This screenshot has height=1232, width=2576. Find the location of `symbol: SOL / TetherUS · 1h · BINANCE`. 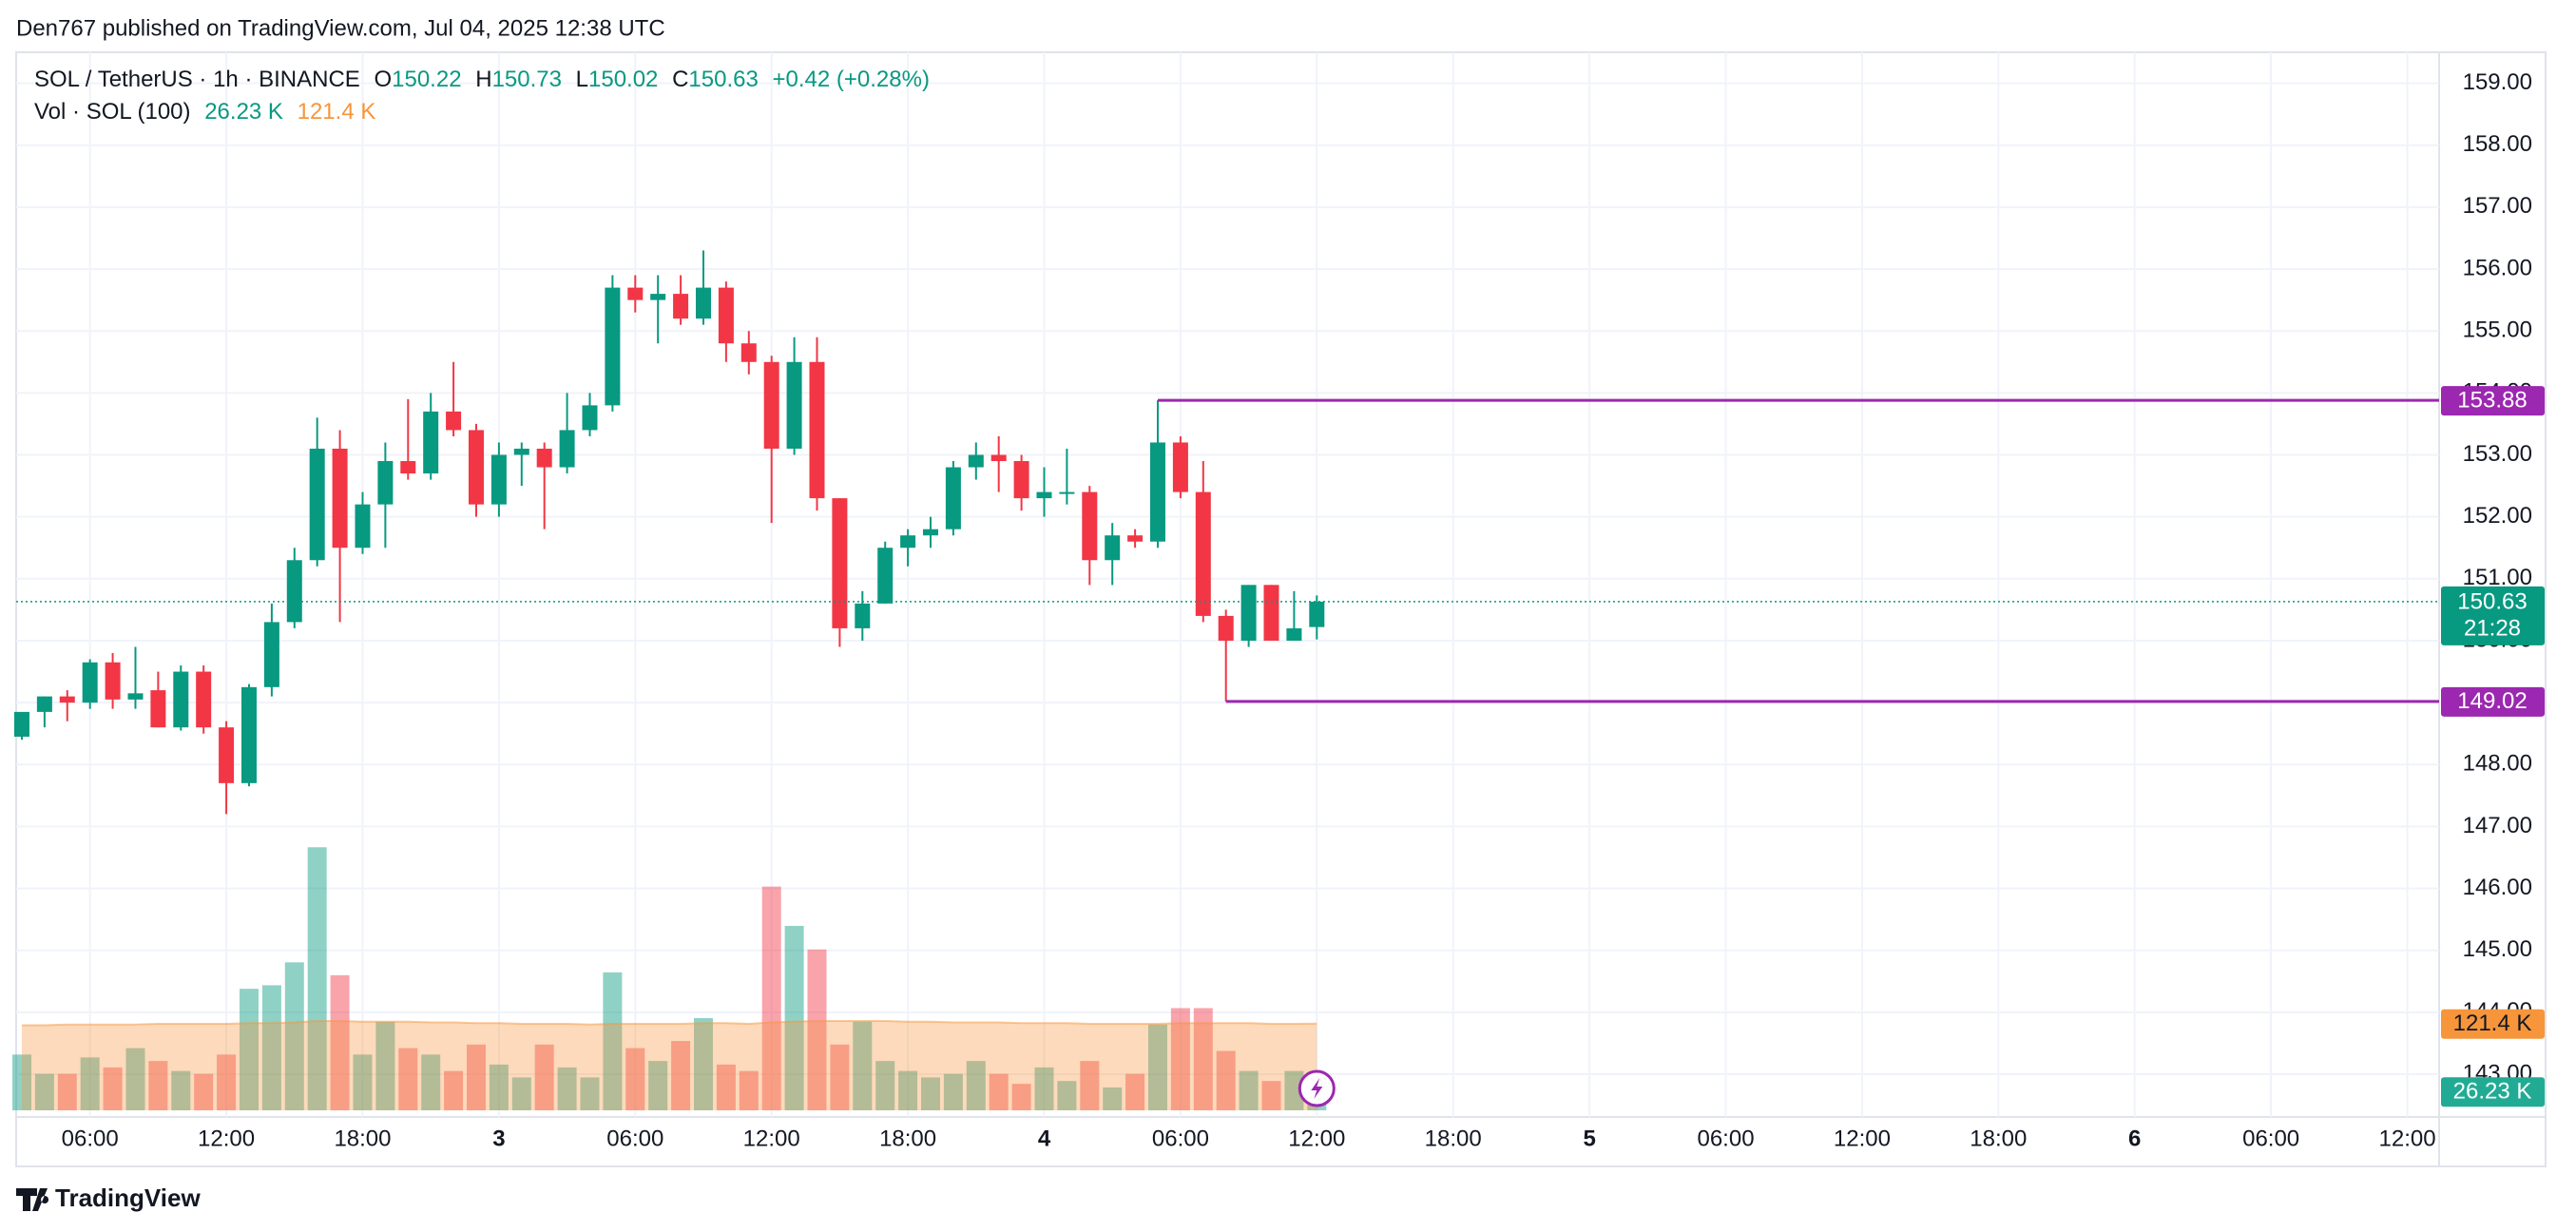

symbol: SOL / TetherUS · 1h · BINANCE is located at coordinates (197, 79).